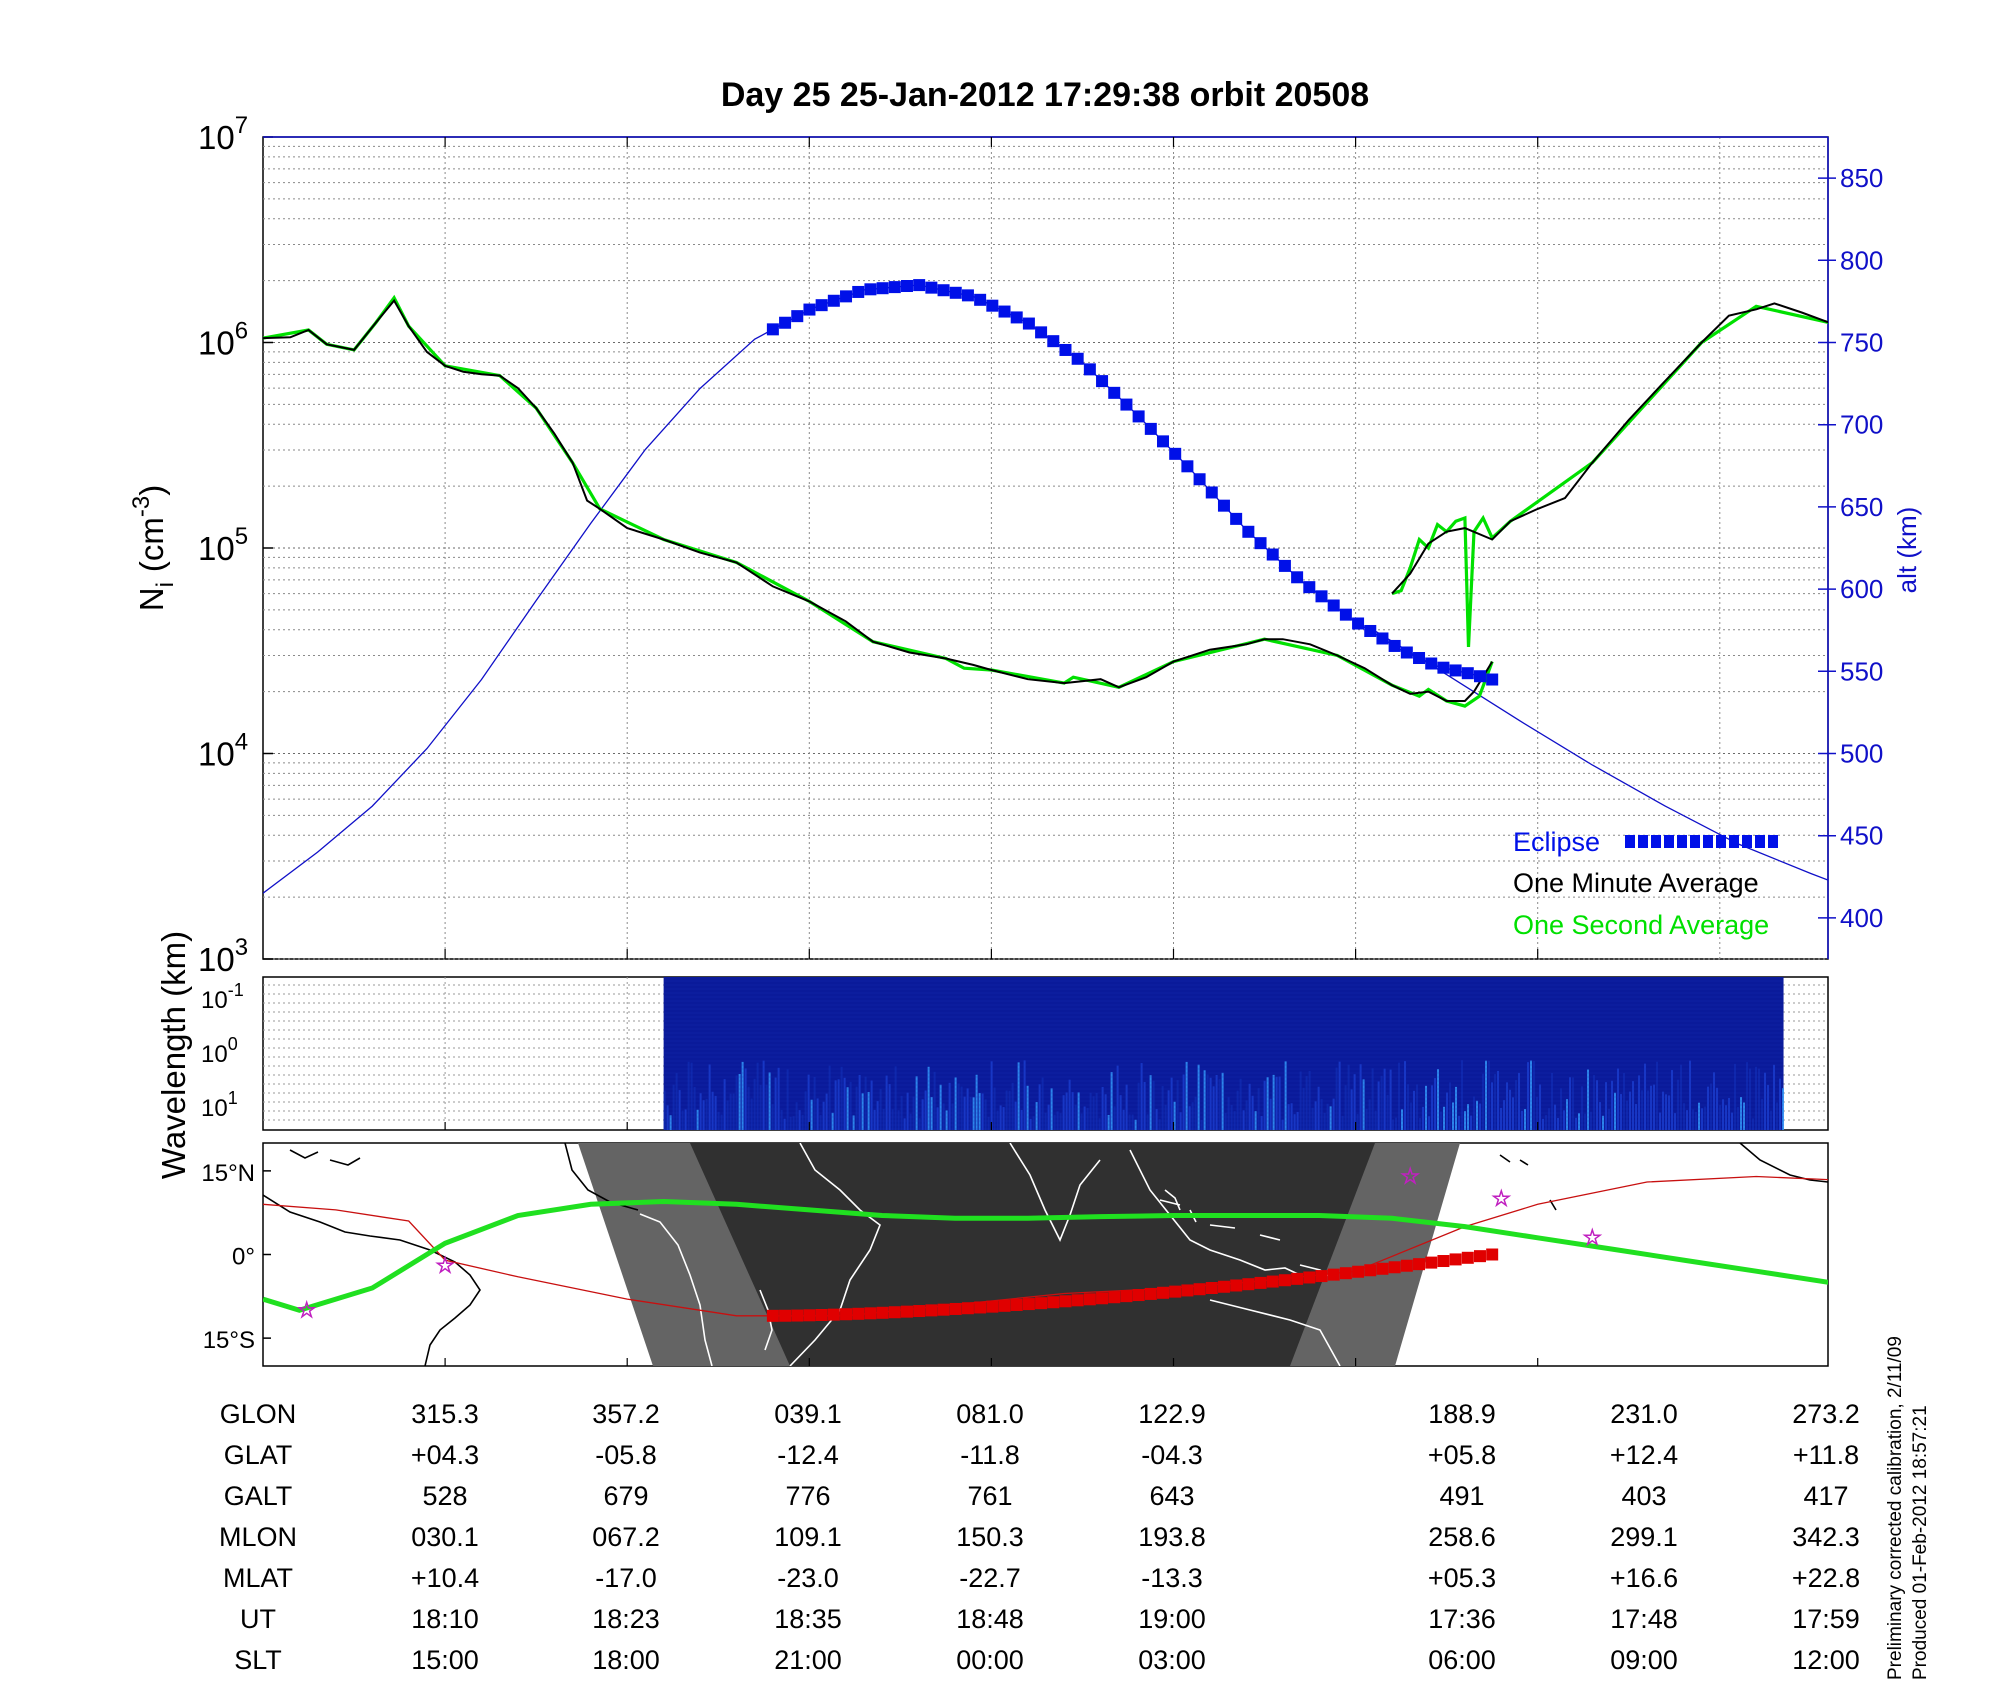 Image resolution: width=2000 pixels, height=1700 pixels. I want to click on table-cell: -17.0, so click(626, 1578).